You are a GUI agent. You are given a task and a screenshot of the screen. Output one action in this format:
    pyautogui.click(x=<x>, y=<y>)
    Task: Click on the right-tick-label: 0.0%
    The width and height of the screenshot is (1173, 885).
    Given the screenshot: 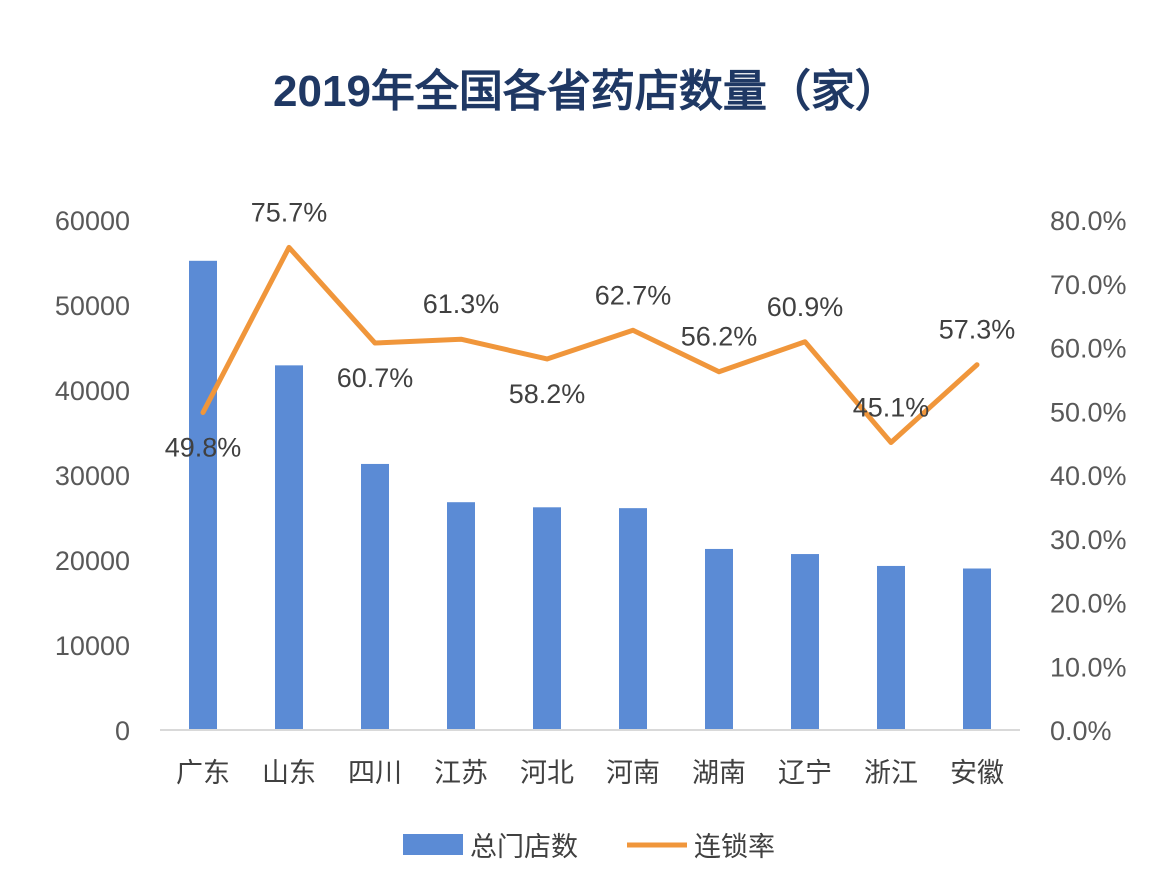 What is the action you would take?
    pyautogui.click(x=1081, y=731)
    